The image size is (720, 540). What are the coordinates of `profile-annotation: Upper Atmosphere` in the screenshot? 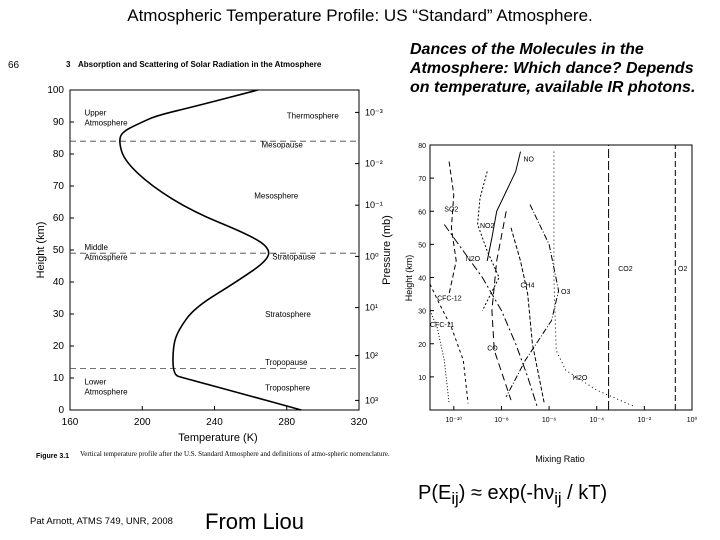 It's located at (106, 118).